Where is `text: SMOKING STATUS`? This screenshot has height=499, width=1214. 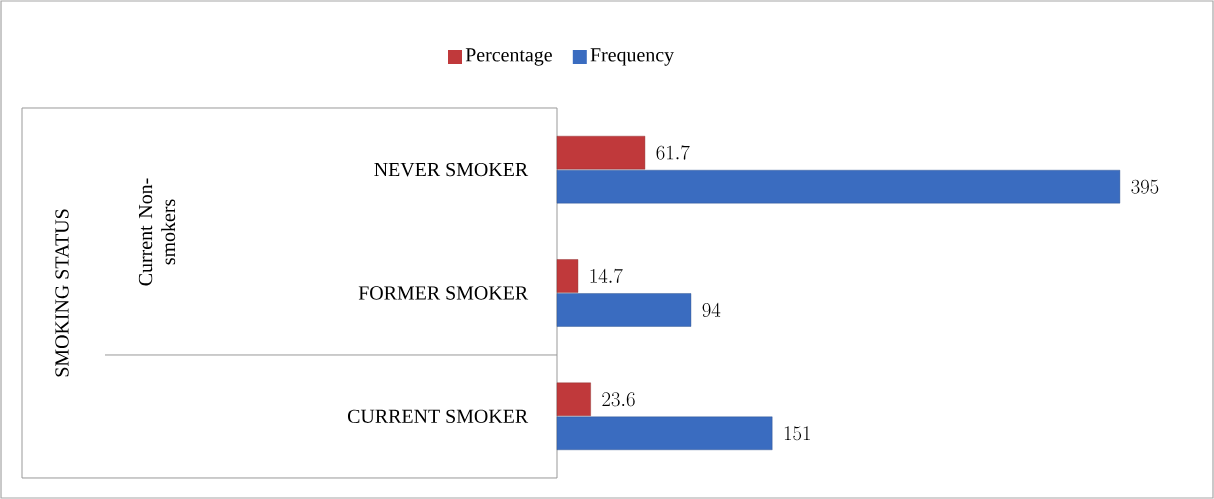
text: SMOKING STATUS is located at coordinates (62, 293).